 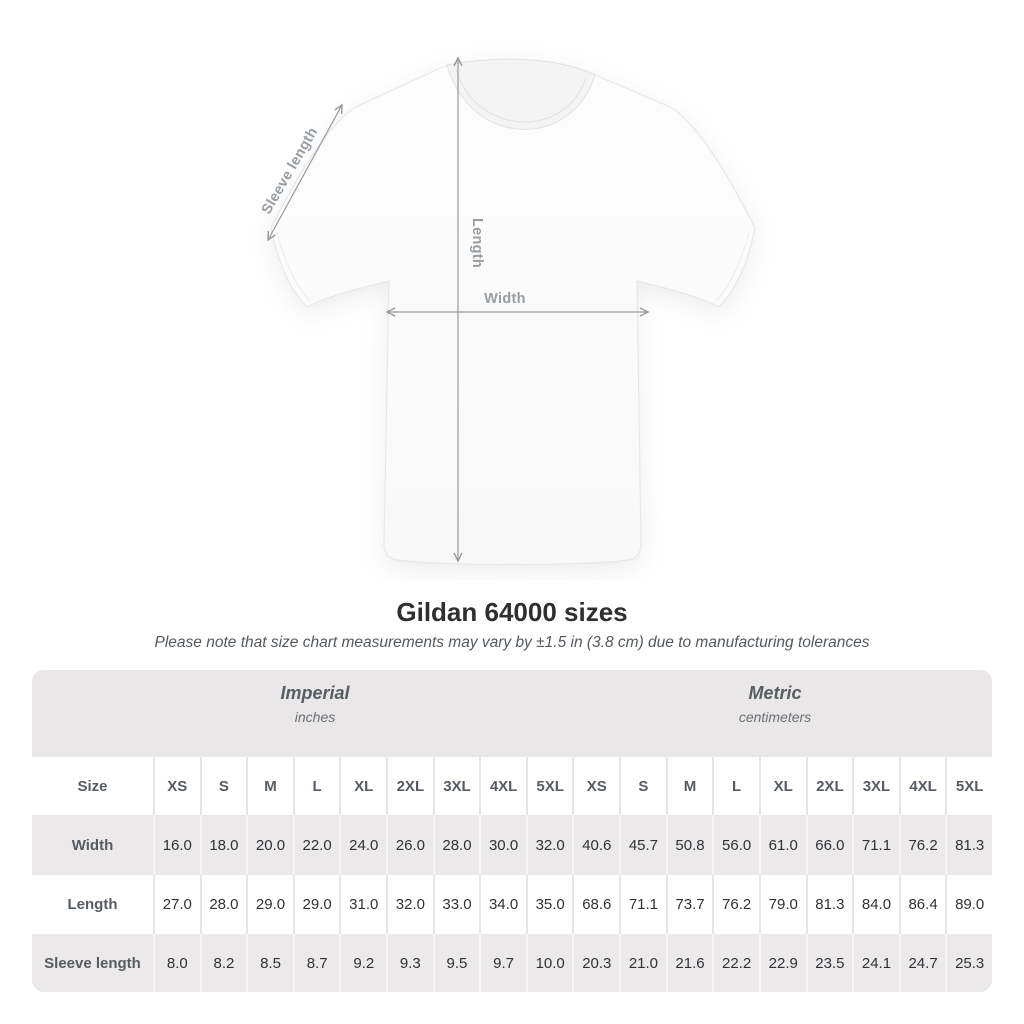 What do you see at coordinates (364, 963) in the screenshot?
I see `table-cell: 9.2` at bounding box center [364, 963].